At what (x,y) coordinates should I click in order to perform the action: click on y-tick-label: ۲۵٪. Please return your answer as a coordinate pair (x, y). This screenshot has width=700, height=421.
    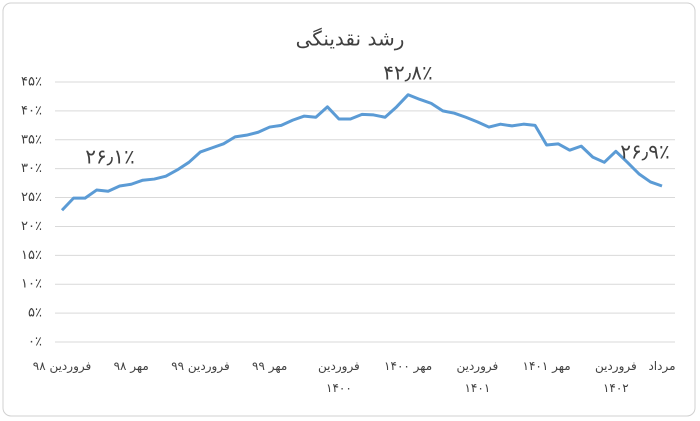
    Looking at the image, I should click on (31, 197).